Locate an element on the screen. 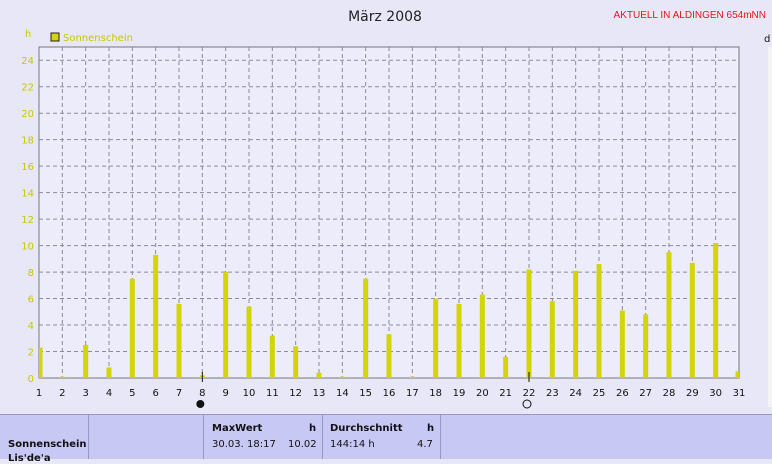  x-tick-label: 15 is located at coordinates (365, 393).